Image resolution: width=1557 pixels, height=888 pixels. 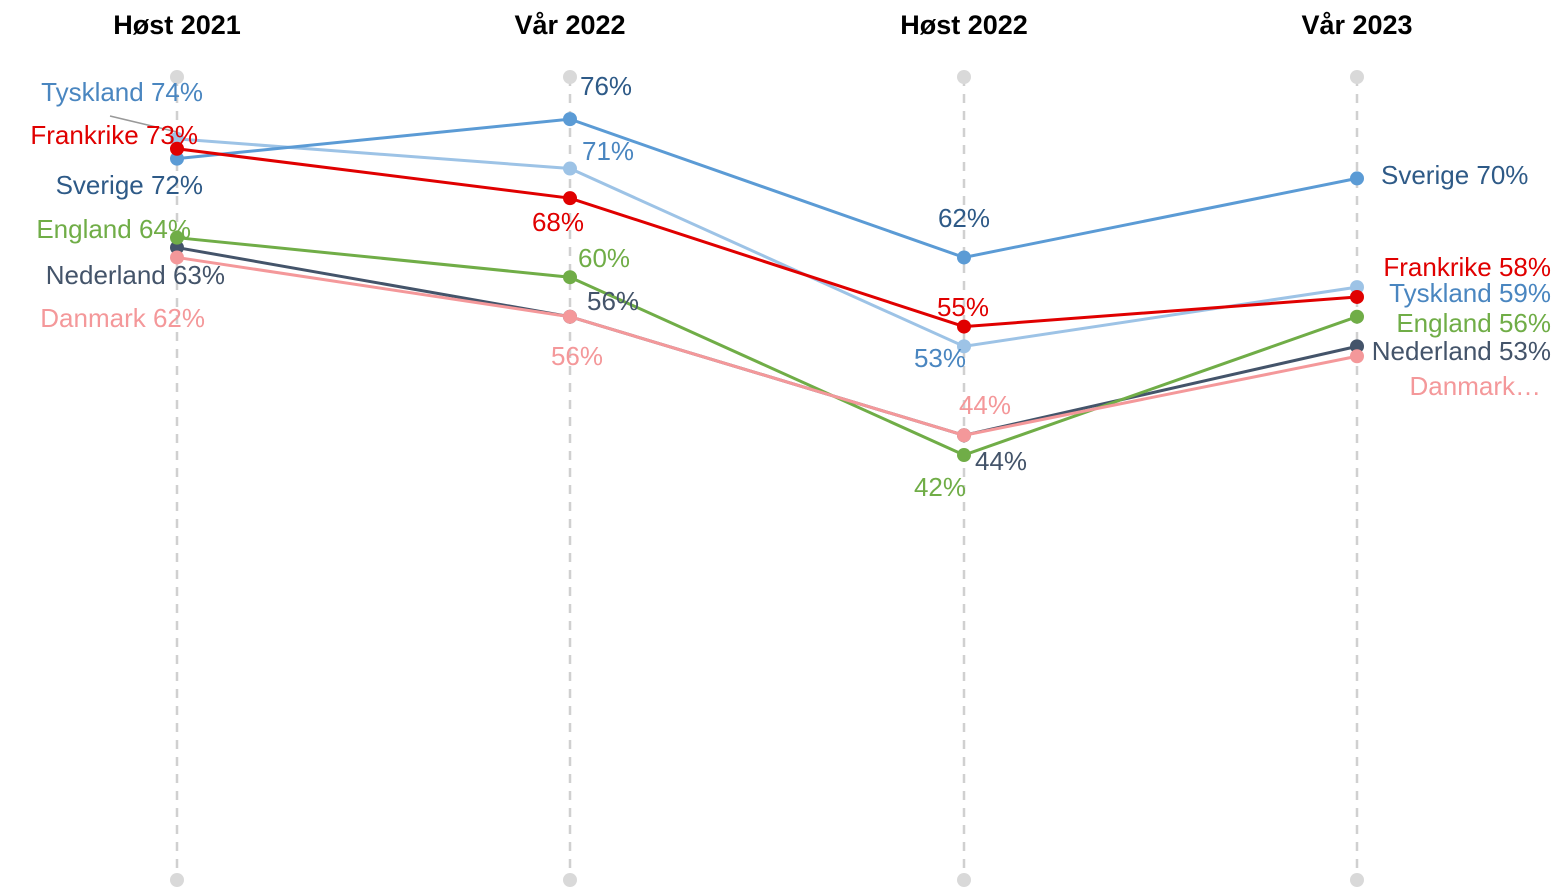 What do you see at coordinates (940, 358) in the screenshot?
I see `value-label: 53%` at bounding box center [940, 358].